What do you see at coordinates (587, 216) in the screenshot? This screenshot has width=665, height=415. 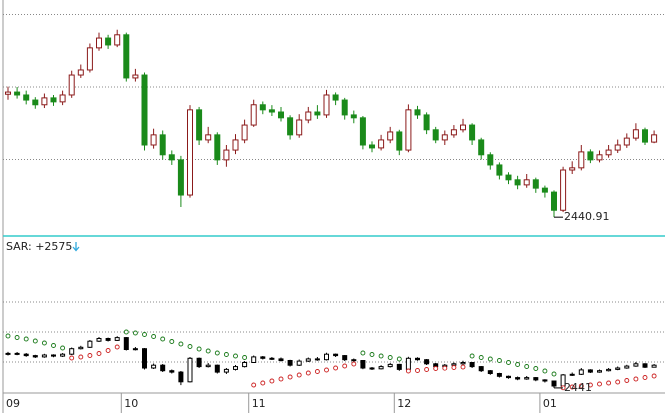 I see `low-annotation: 2440.91` at bounding box center [587, 216].